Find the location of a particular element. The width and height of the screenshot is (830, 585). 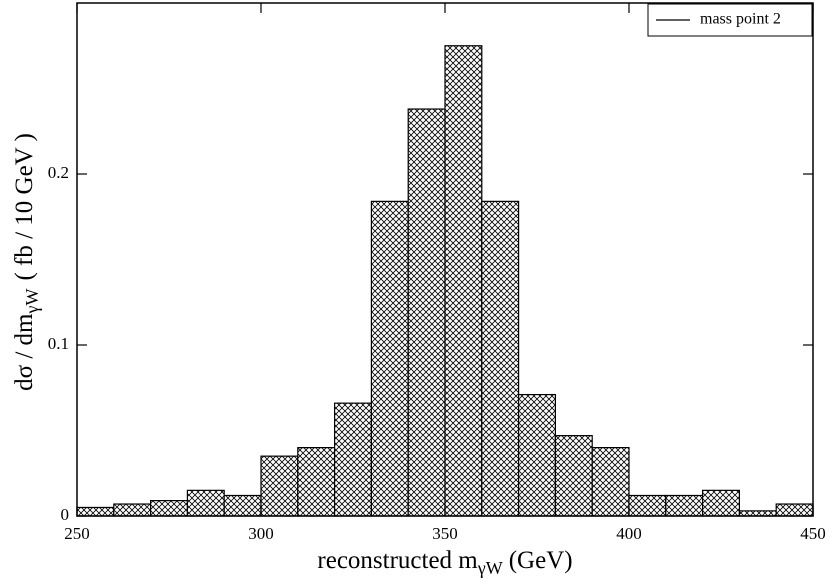

x-tick-label: 250 is located at coordinates (77, 533).